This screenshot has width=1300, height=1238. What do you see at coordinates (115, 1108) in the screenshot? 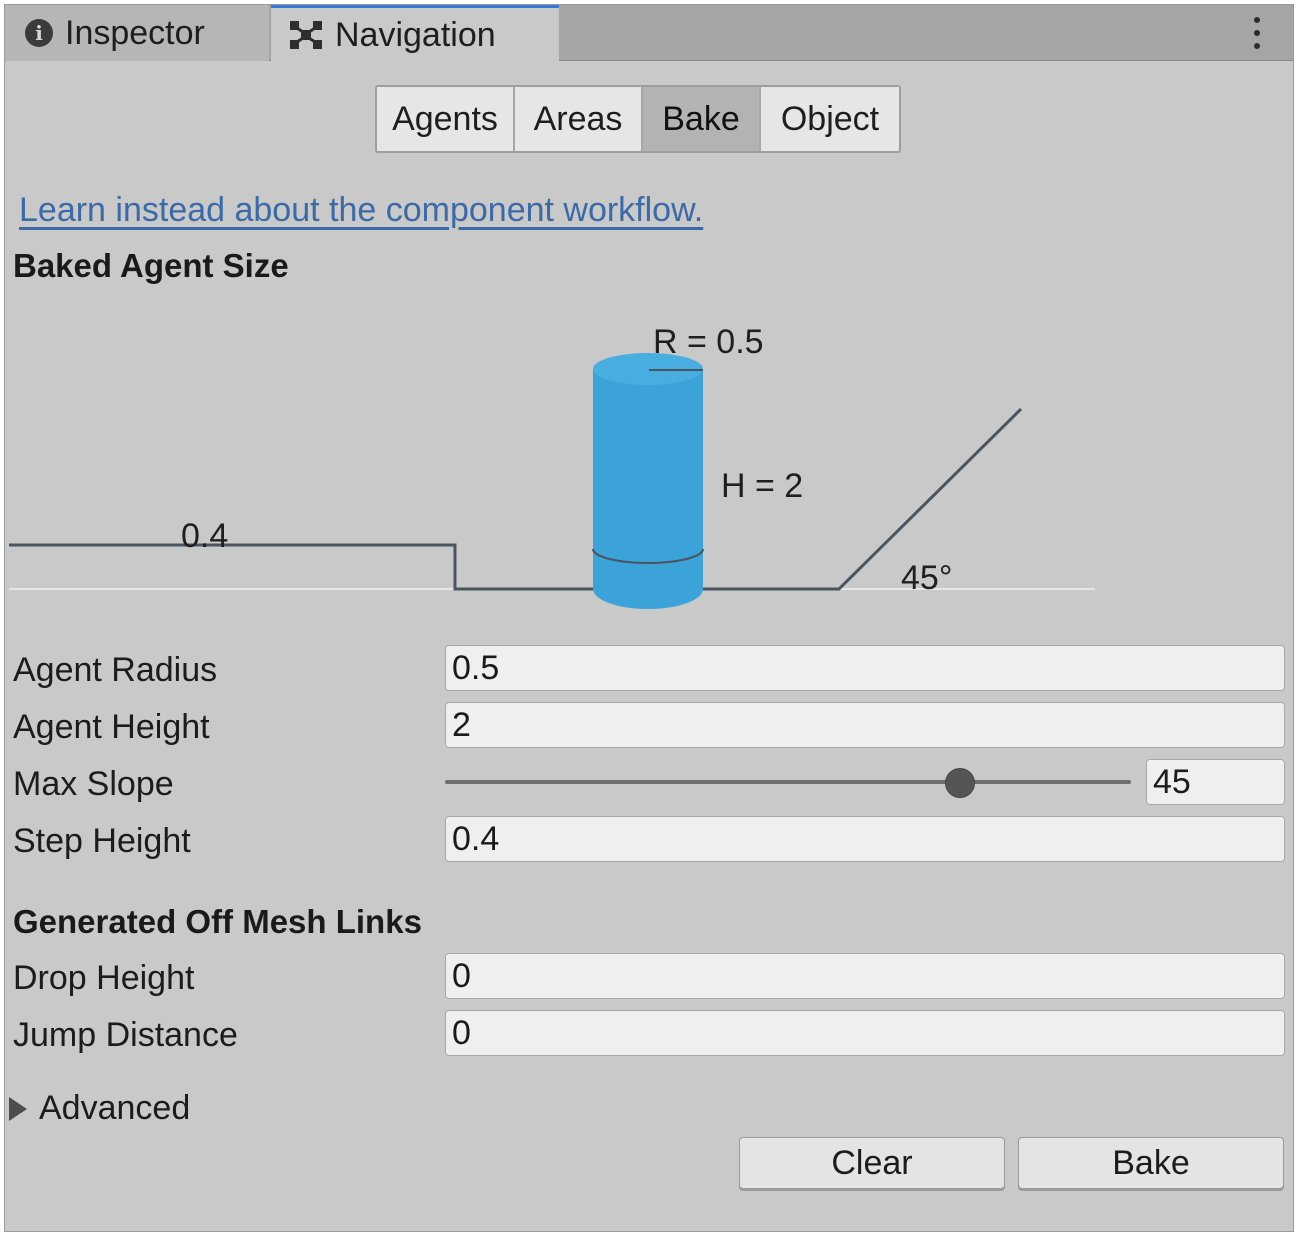
I see `advanced-label: Advanced` at bounding box center [115, 1108].